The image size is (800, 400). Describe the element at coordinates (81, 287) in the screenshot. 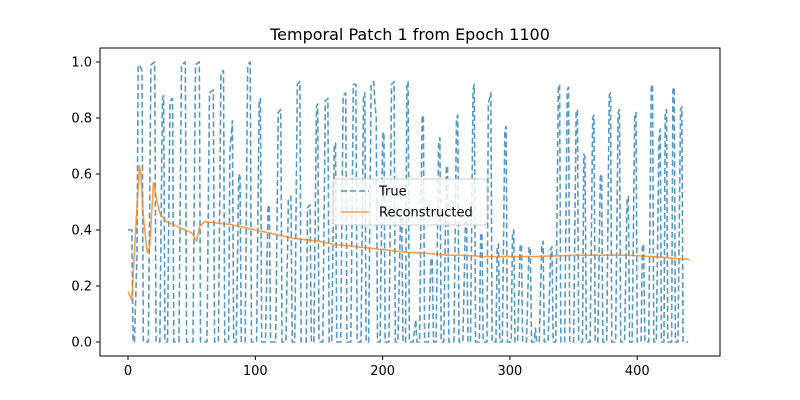

I see `y-tick-label: 0.2` at that location.